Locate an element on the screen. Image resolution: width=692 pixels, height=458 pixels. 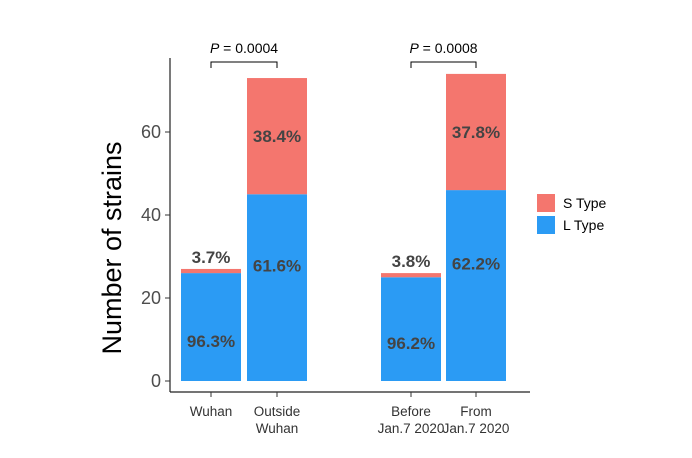
legend-label: L Type is located at coordinates (583, 225).